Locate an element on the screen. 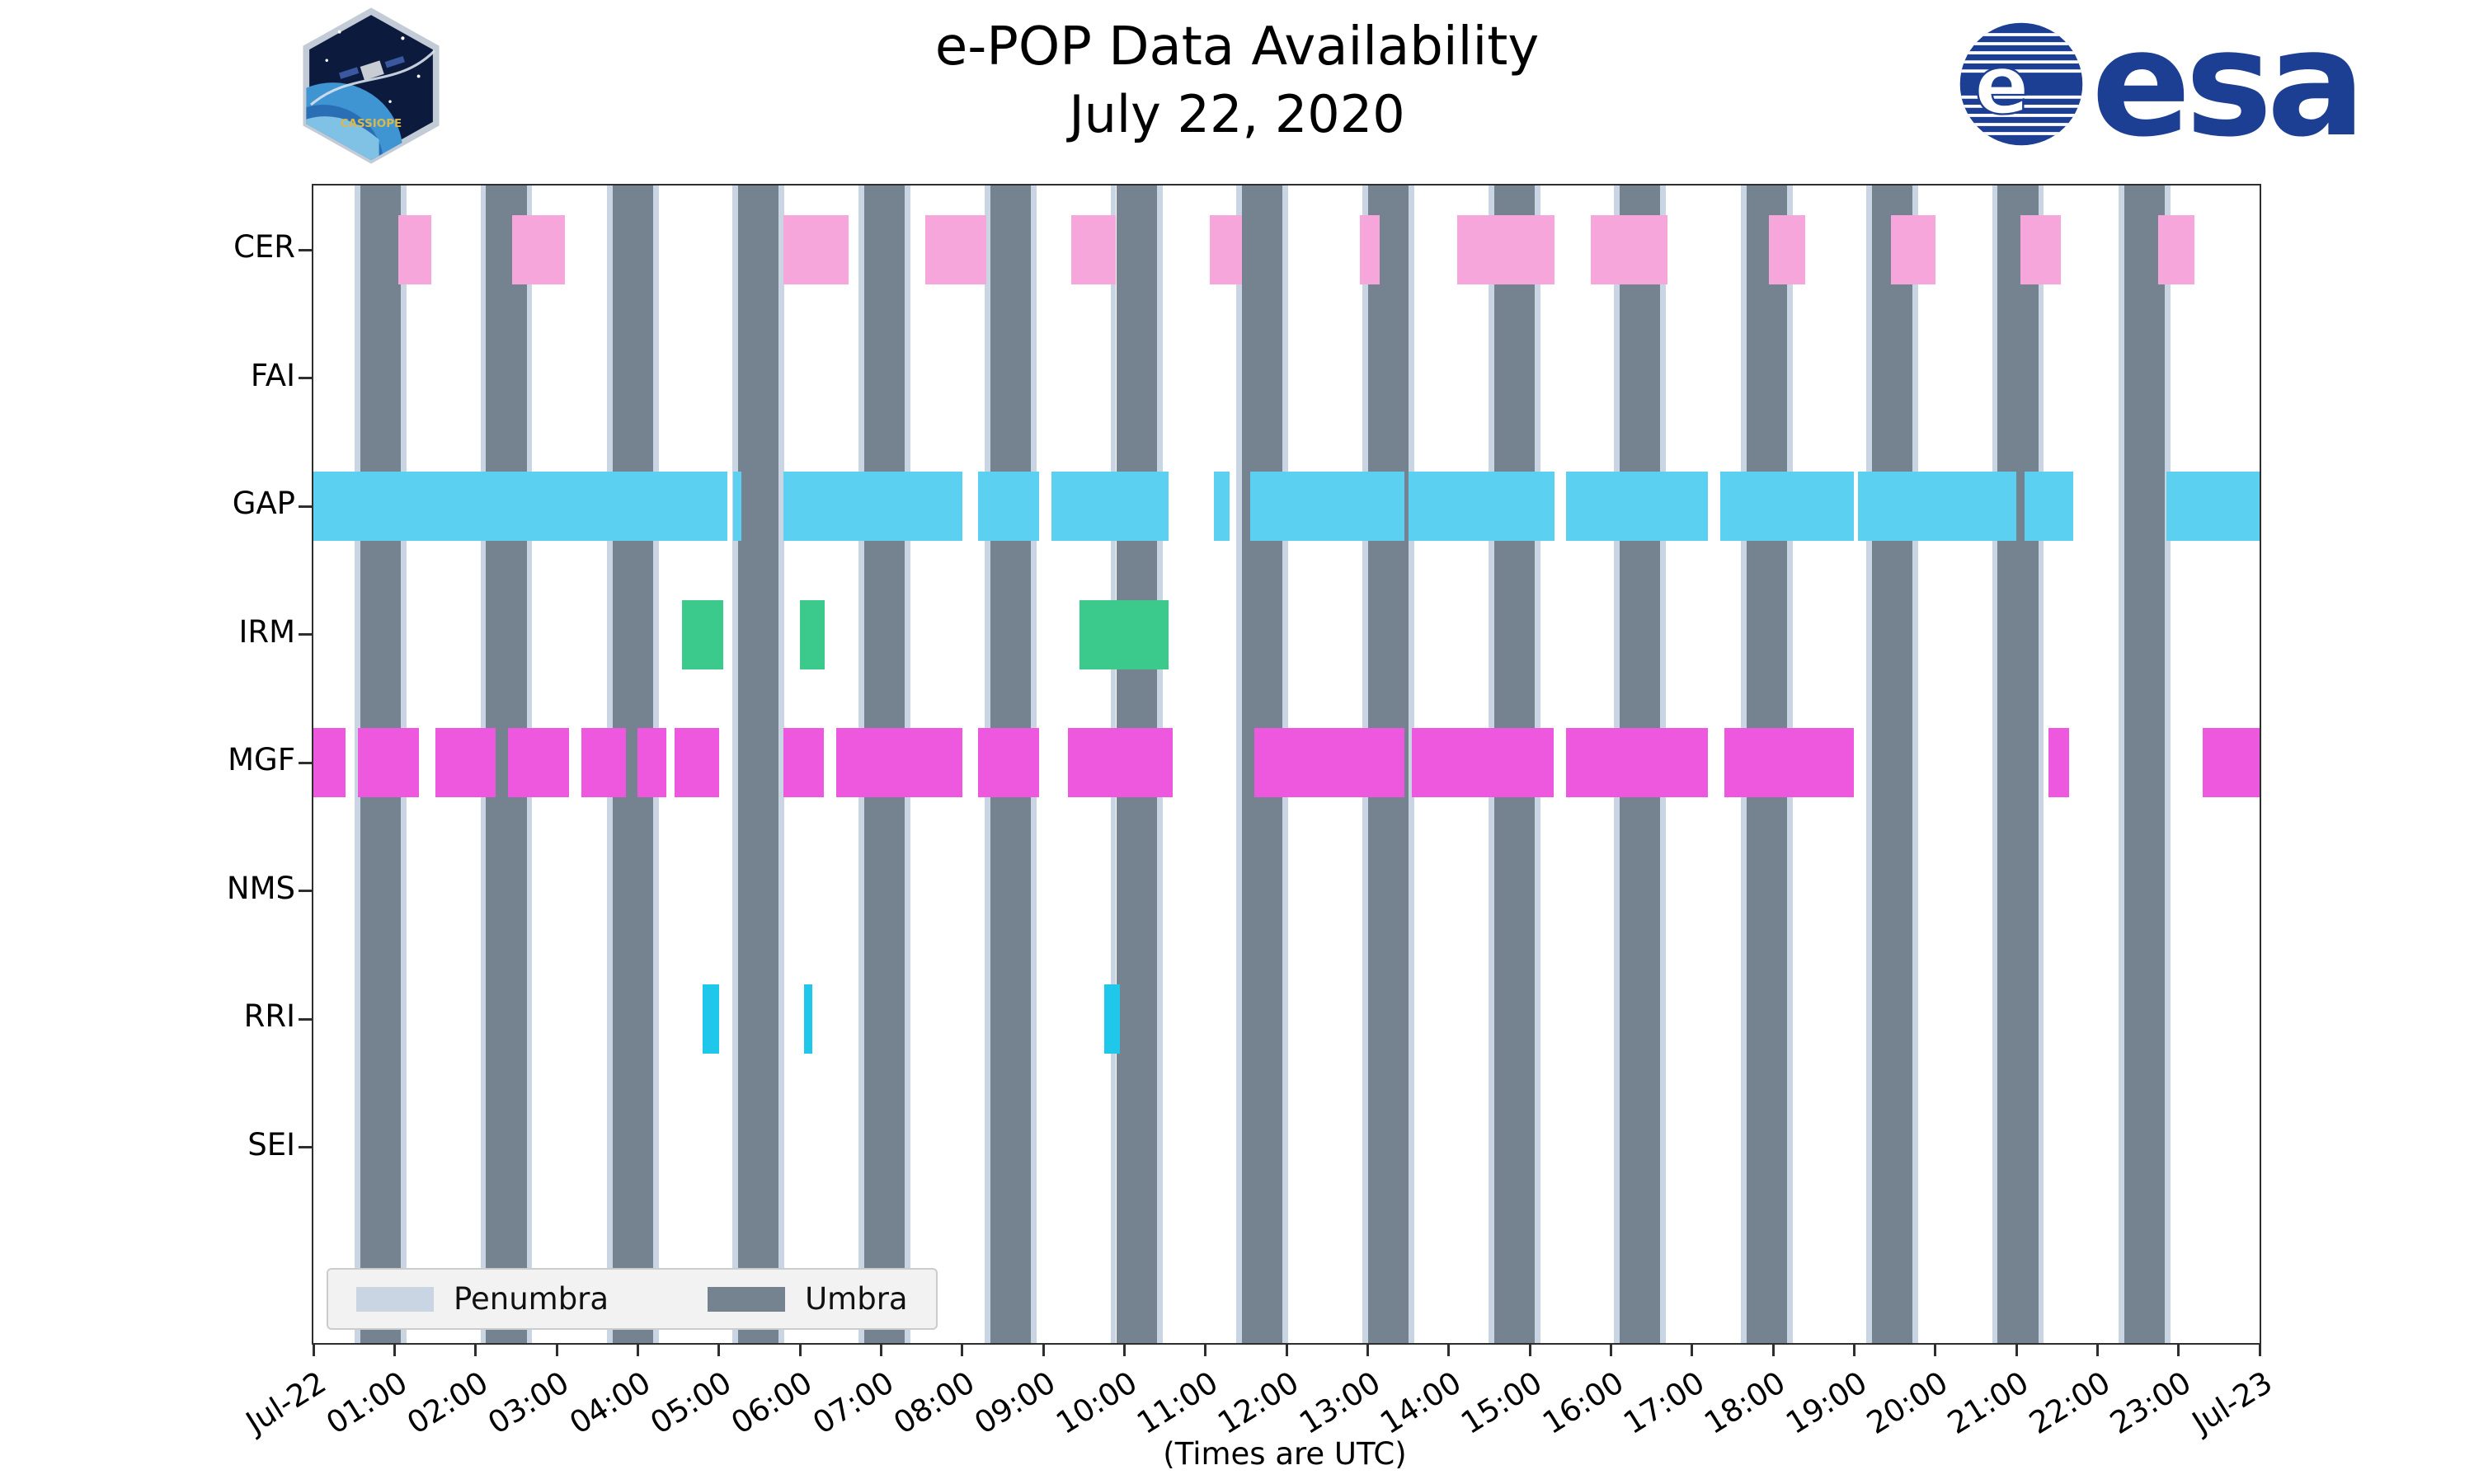 This screenshot has height=1484, width=2474. cassiope-mission-patch-icon: CASSIOPE is located at coordinates (371, 85).